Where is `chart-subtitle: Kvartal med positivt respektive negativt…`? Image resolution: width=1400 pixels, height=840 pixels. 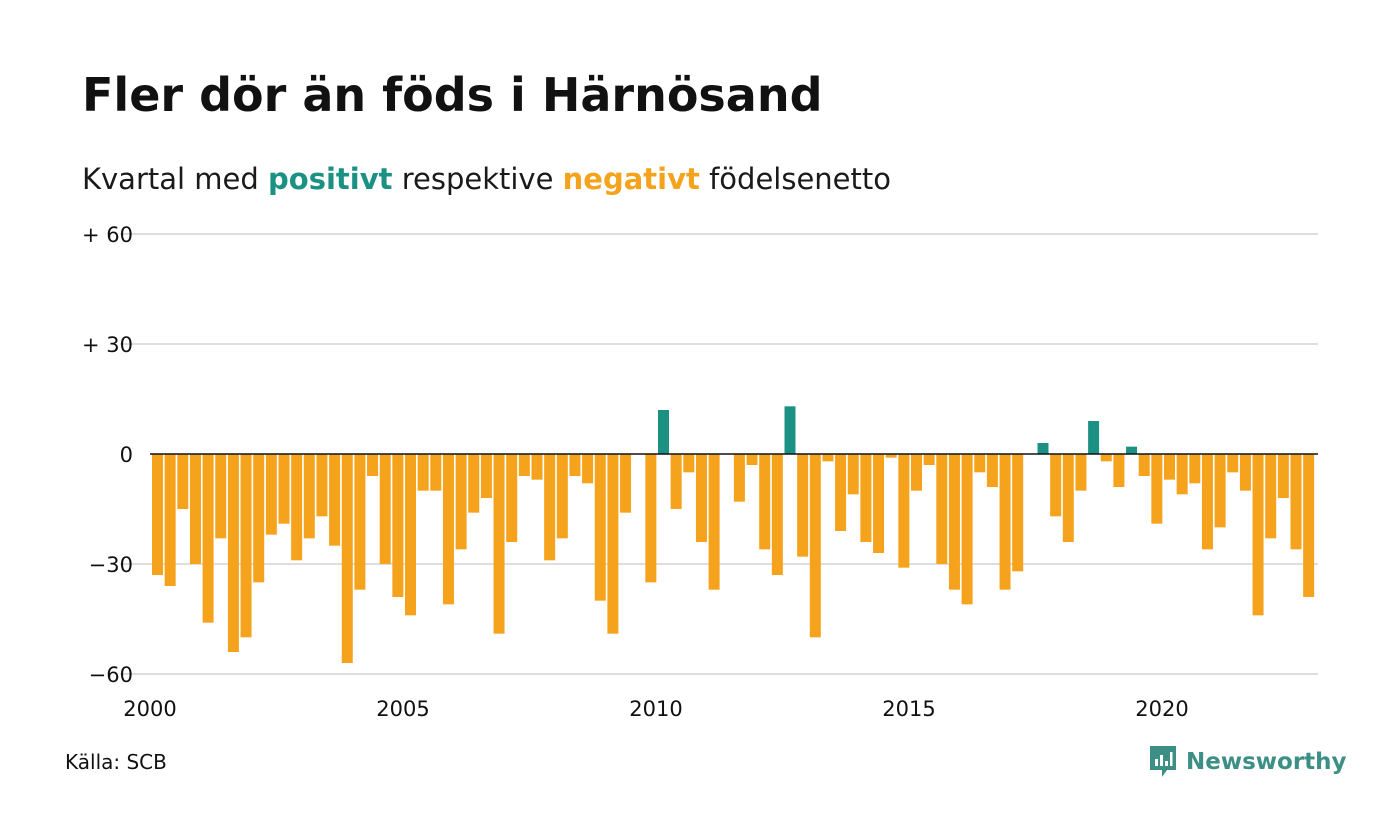 chart-subtitle: Kvartal med positivt respektive negativt… is located at coordinates (486, 179).